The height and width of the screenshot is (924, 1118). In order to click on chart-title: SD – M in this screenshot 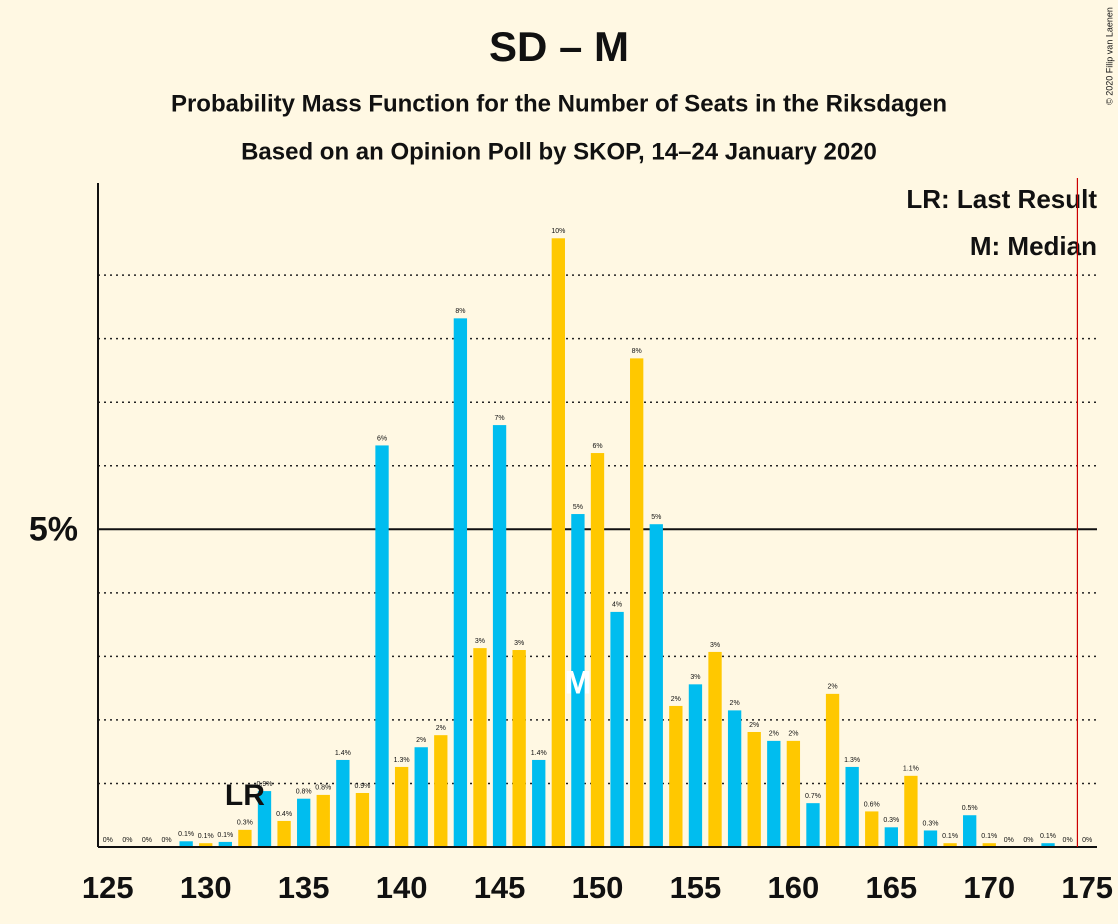, I will do `click(559, 46)`.